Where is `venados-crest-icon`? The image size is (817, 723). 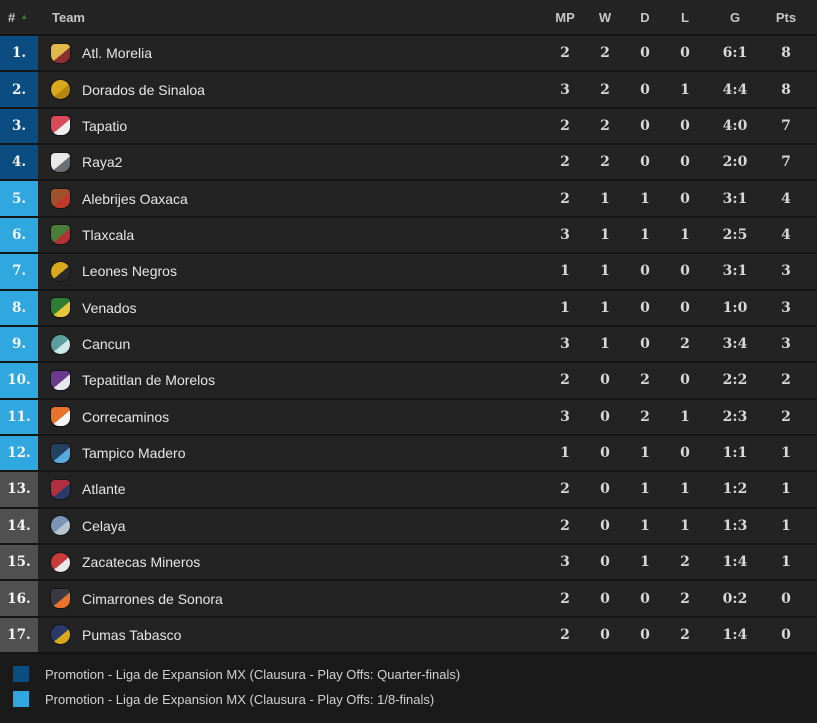
venados-crest-icon is located at coordinates (60, 308).